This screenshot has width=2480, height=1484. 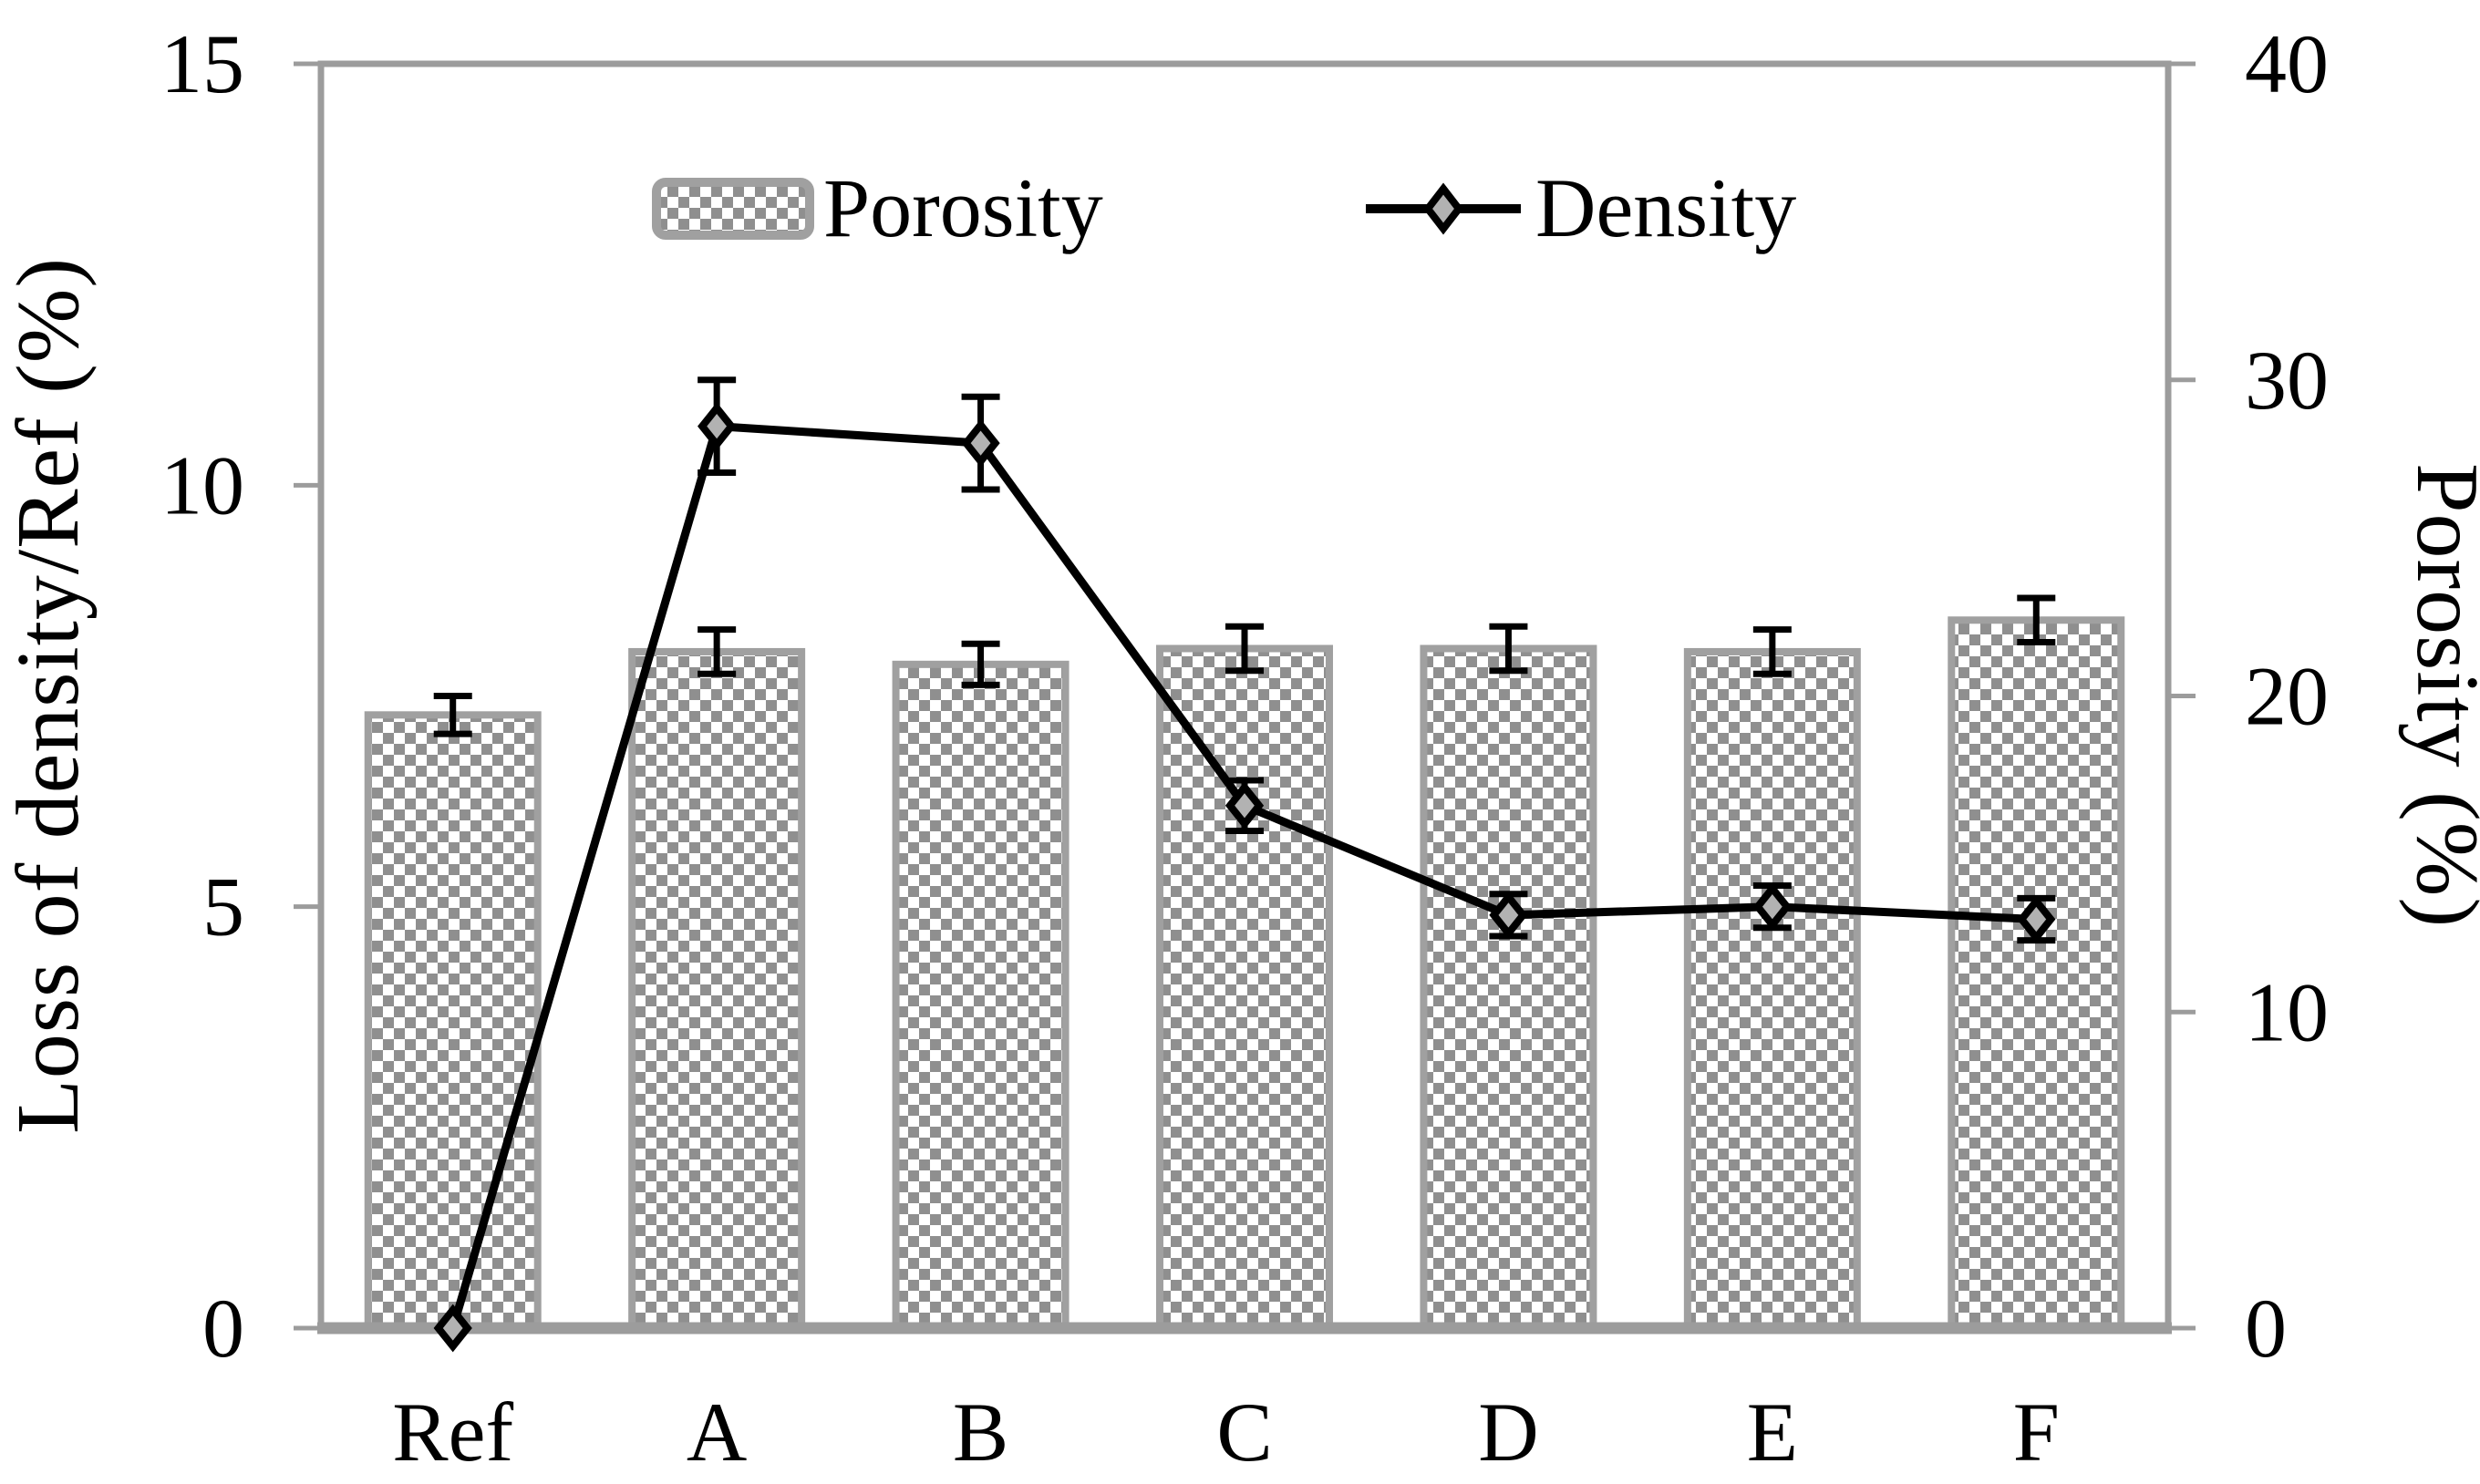 What do you see at coordinates (2287, 380) in the screenshot?
I see `right-axis-tick-label: 30` at bounding box center [2287, 380].